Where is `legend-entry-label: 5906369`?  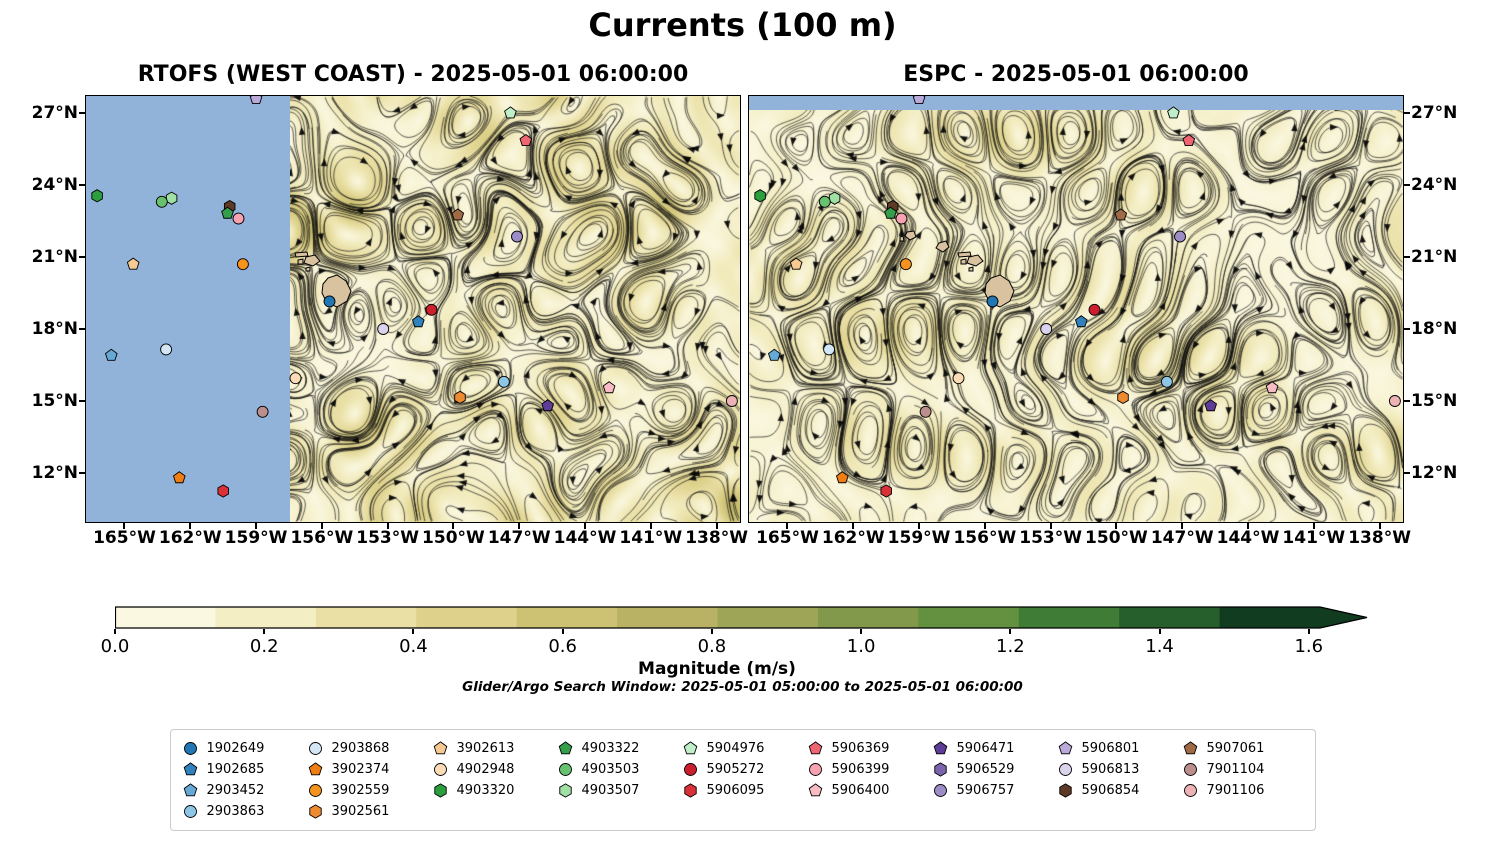
legend-entry-label: 5906369 is located at coordinates (860, 748).